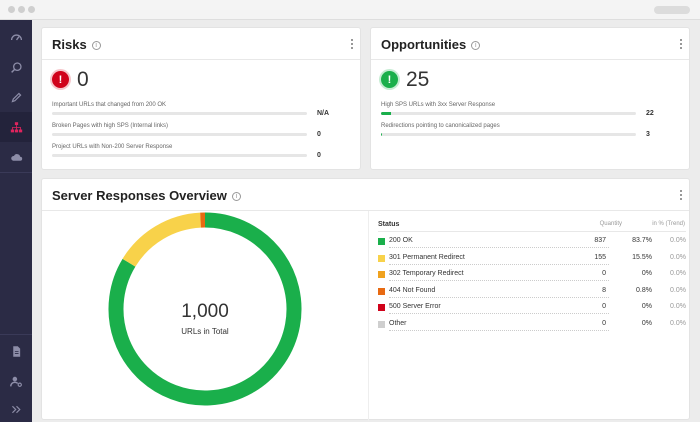  I want to click on opportunities-count: 25, so click(418, 79).